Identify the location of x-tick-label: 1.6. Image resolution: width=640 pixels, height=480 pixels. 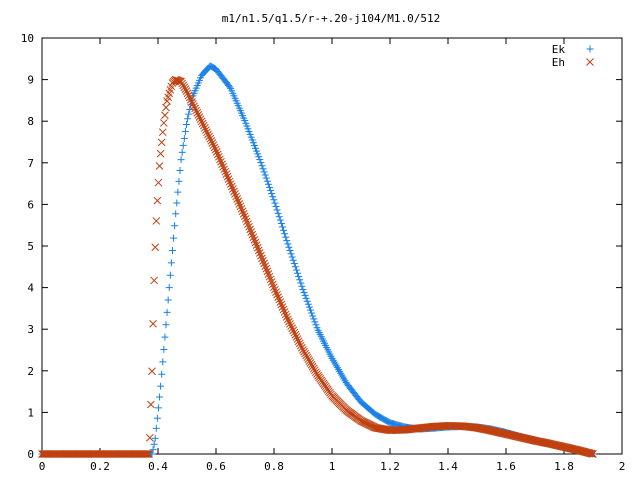
(506, 466).